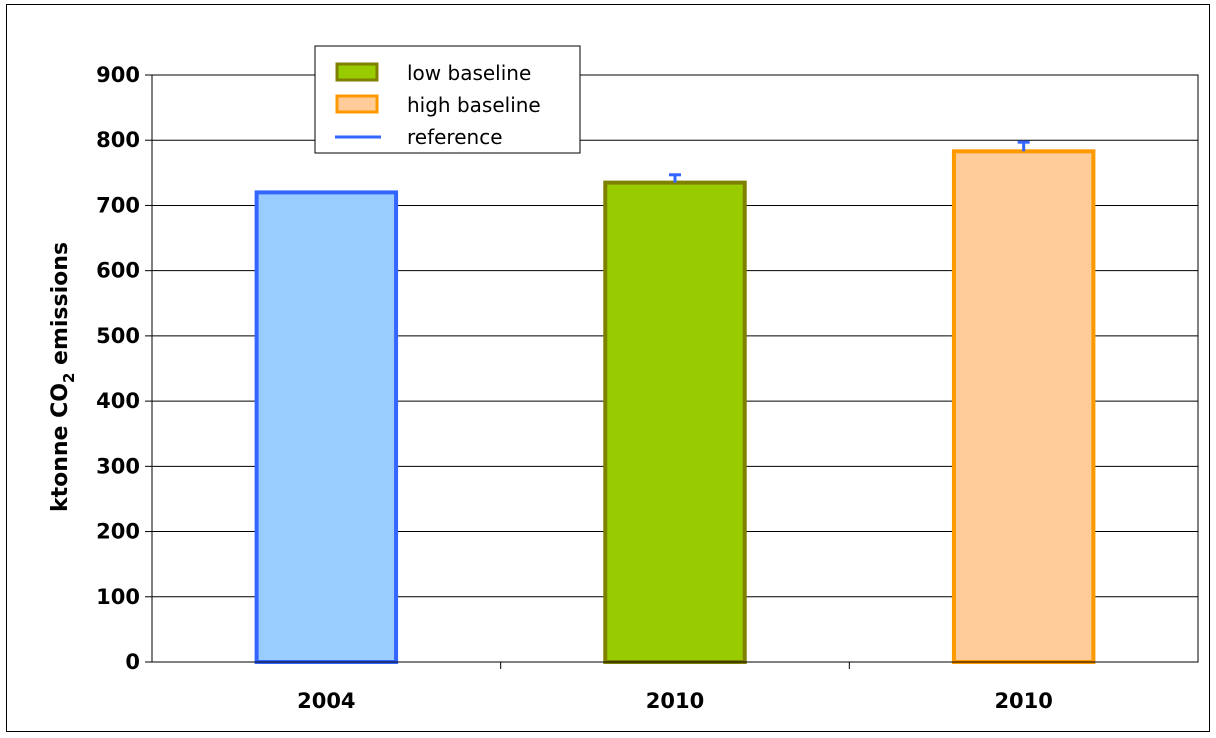  Describe the element at coordinates (469, 73) in the screenshot. I see `legend-label: low baseline` at that location.